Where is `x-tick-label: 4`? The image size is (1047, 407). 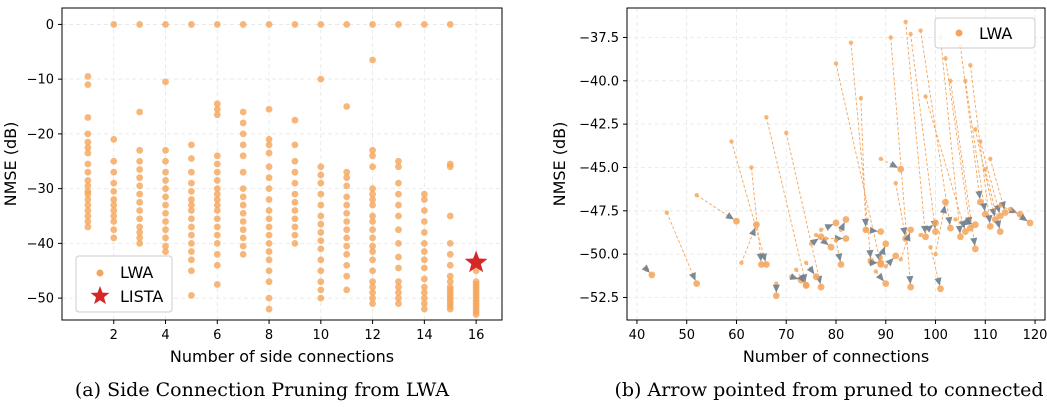 x-tick-label: 4 is located at coordinates (165, 335).